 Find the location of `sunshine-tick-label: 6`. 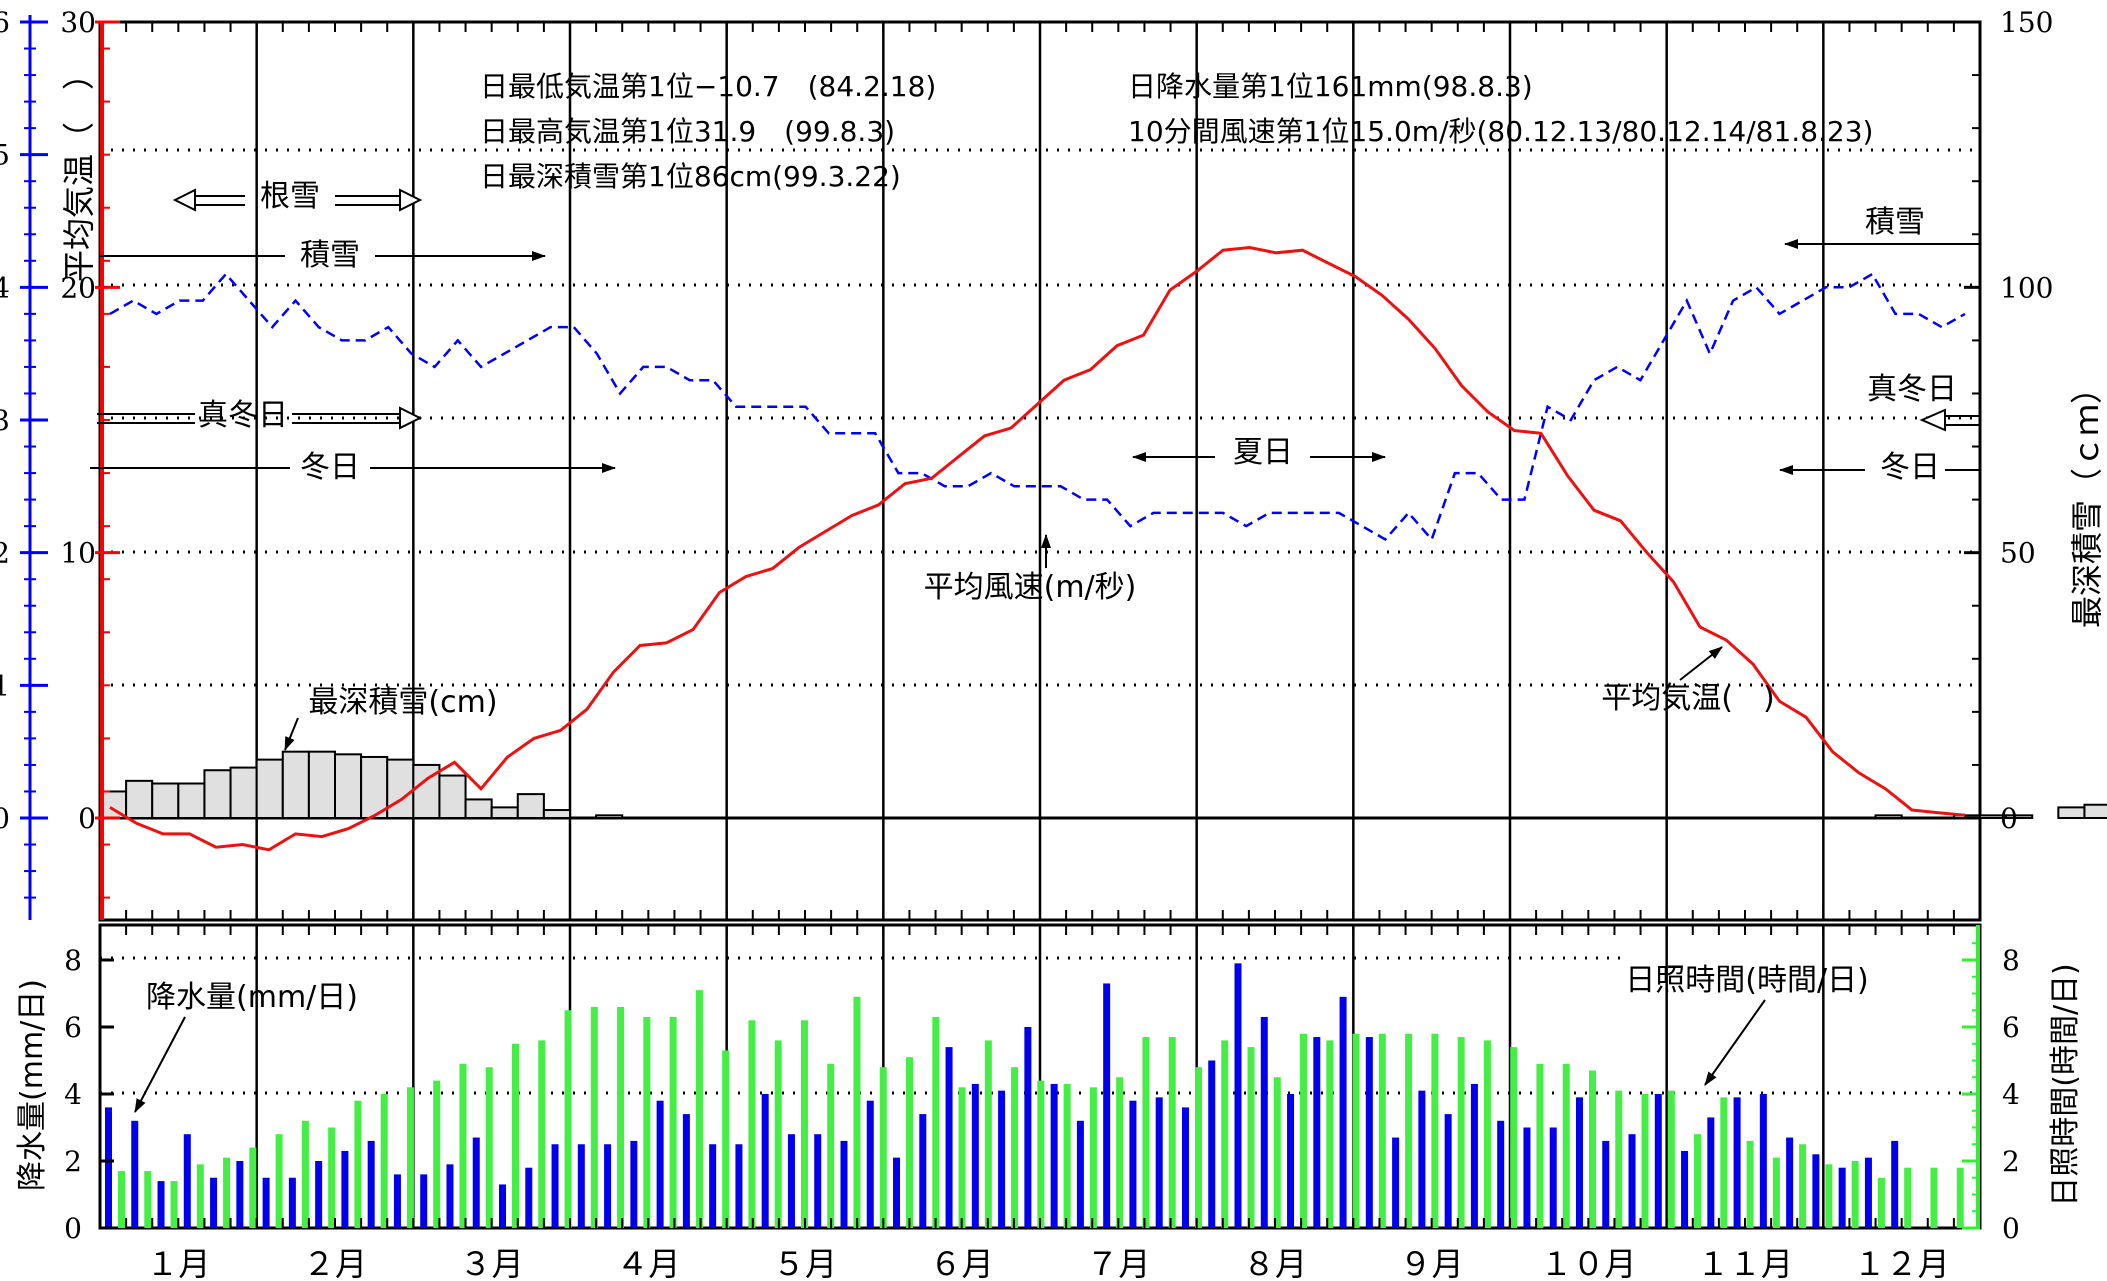

sunshine-tick-label: 6 is located at coordinates (2011, 1027).